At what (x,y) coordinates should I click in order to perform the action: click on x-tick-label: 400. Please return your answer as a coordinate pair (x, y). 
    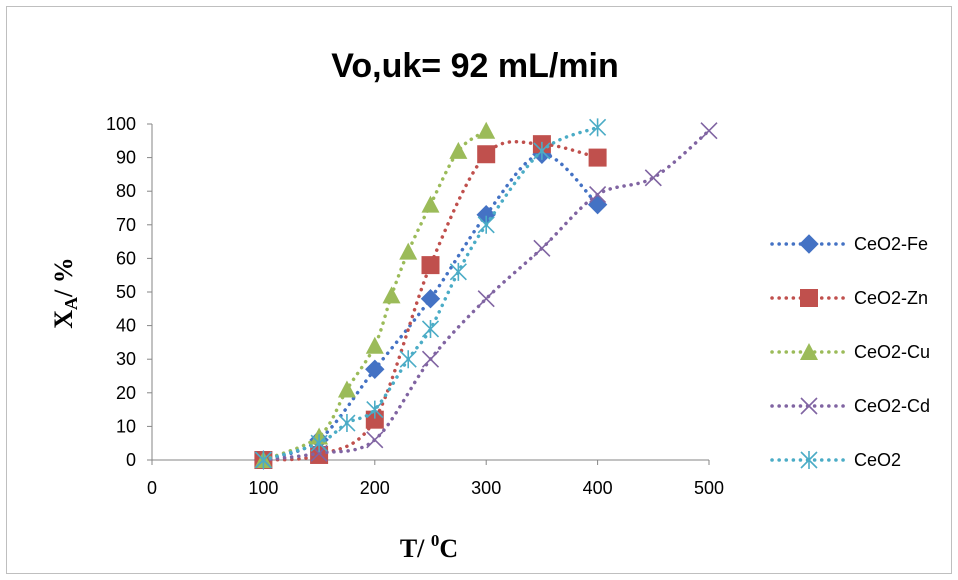
    Looking at the image, I should click on (598, 488).